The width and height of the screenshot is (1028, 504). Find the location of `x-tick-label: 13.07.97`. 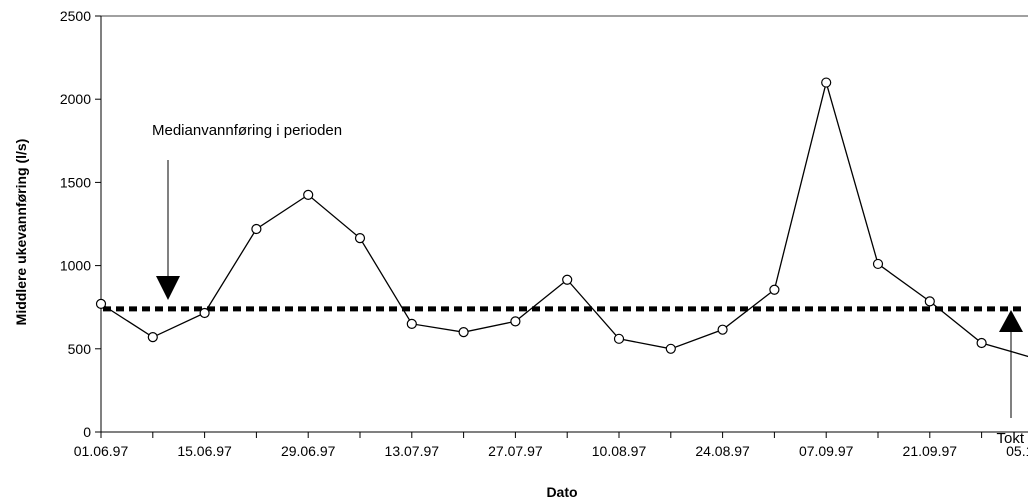

x-tick-label: 13.07.97 is located at coordinates (412, 451).